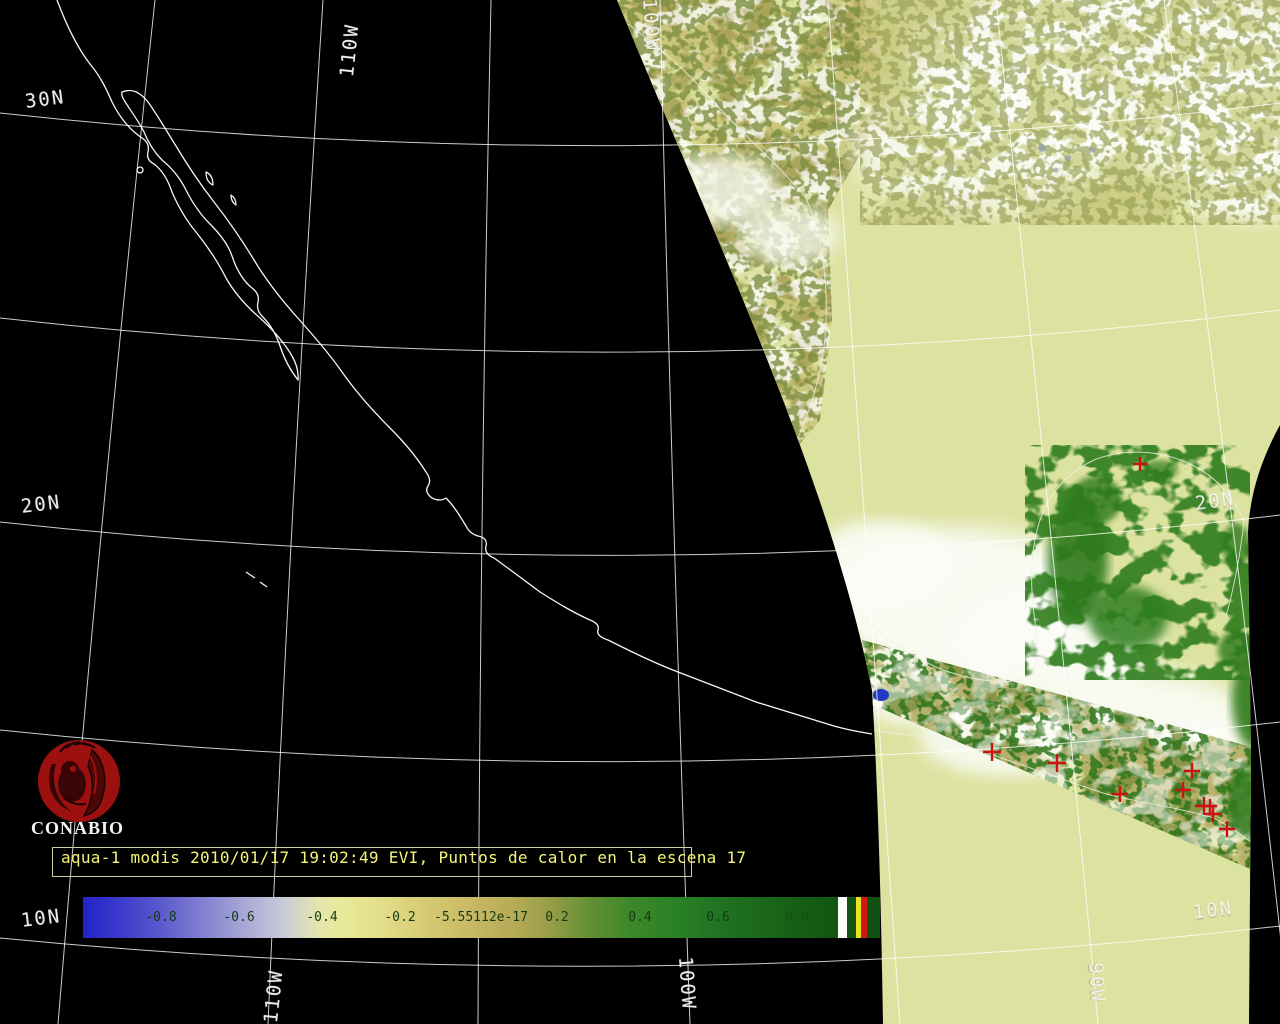  Describe the element at coordinates (718, 917) in the screenshot. I see `colorbar-tick-label: 0.6` at that location.